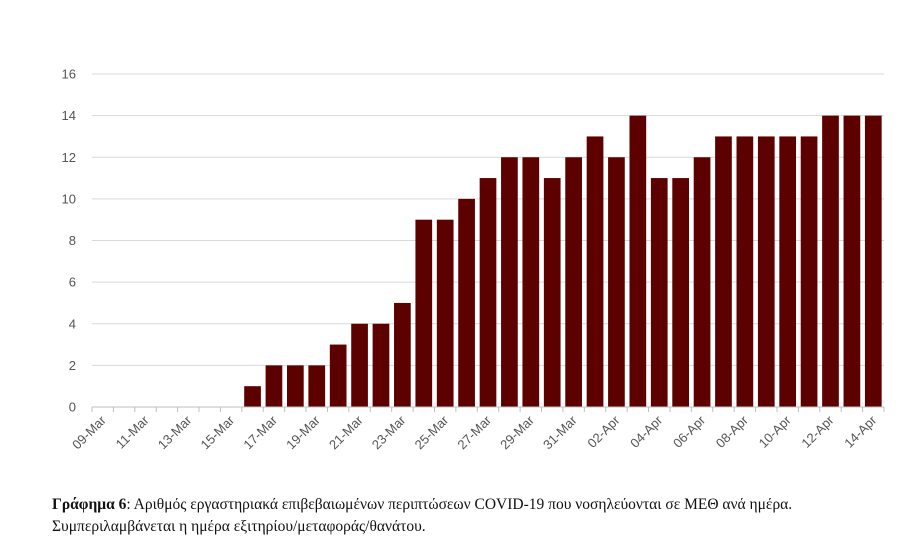  What do you see at coordinates (732, 431) in the screenshot?
I see `x-tick-label: 08-Apr` at bounding box center [732, 431].